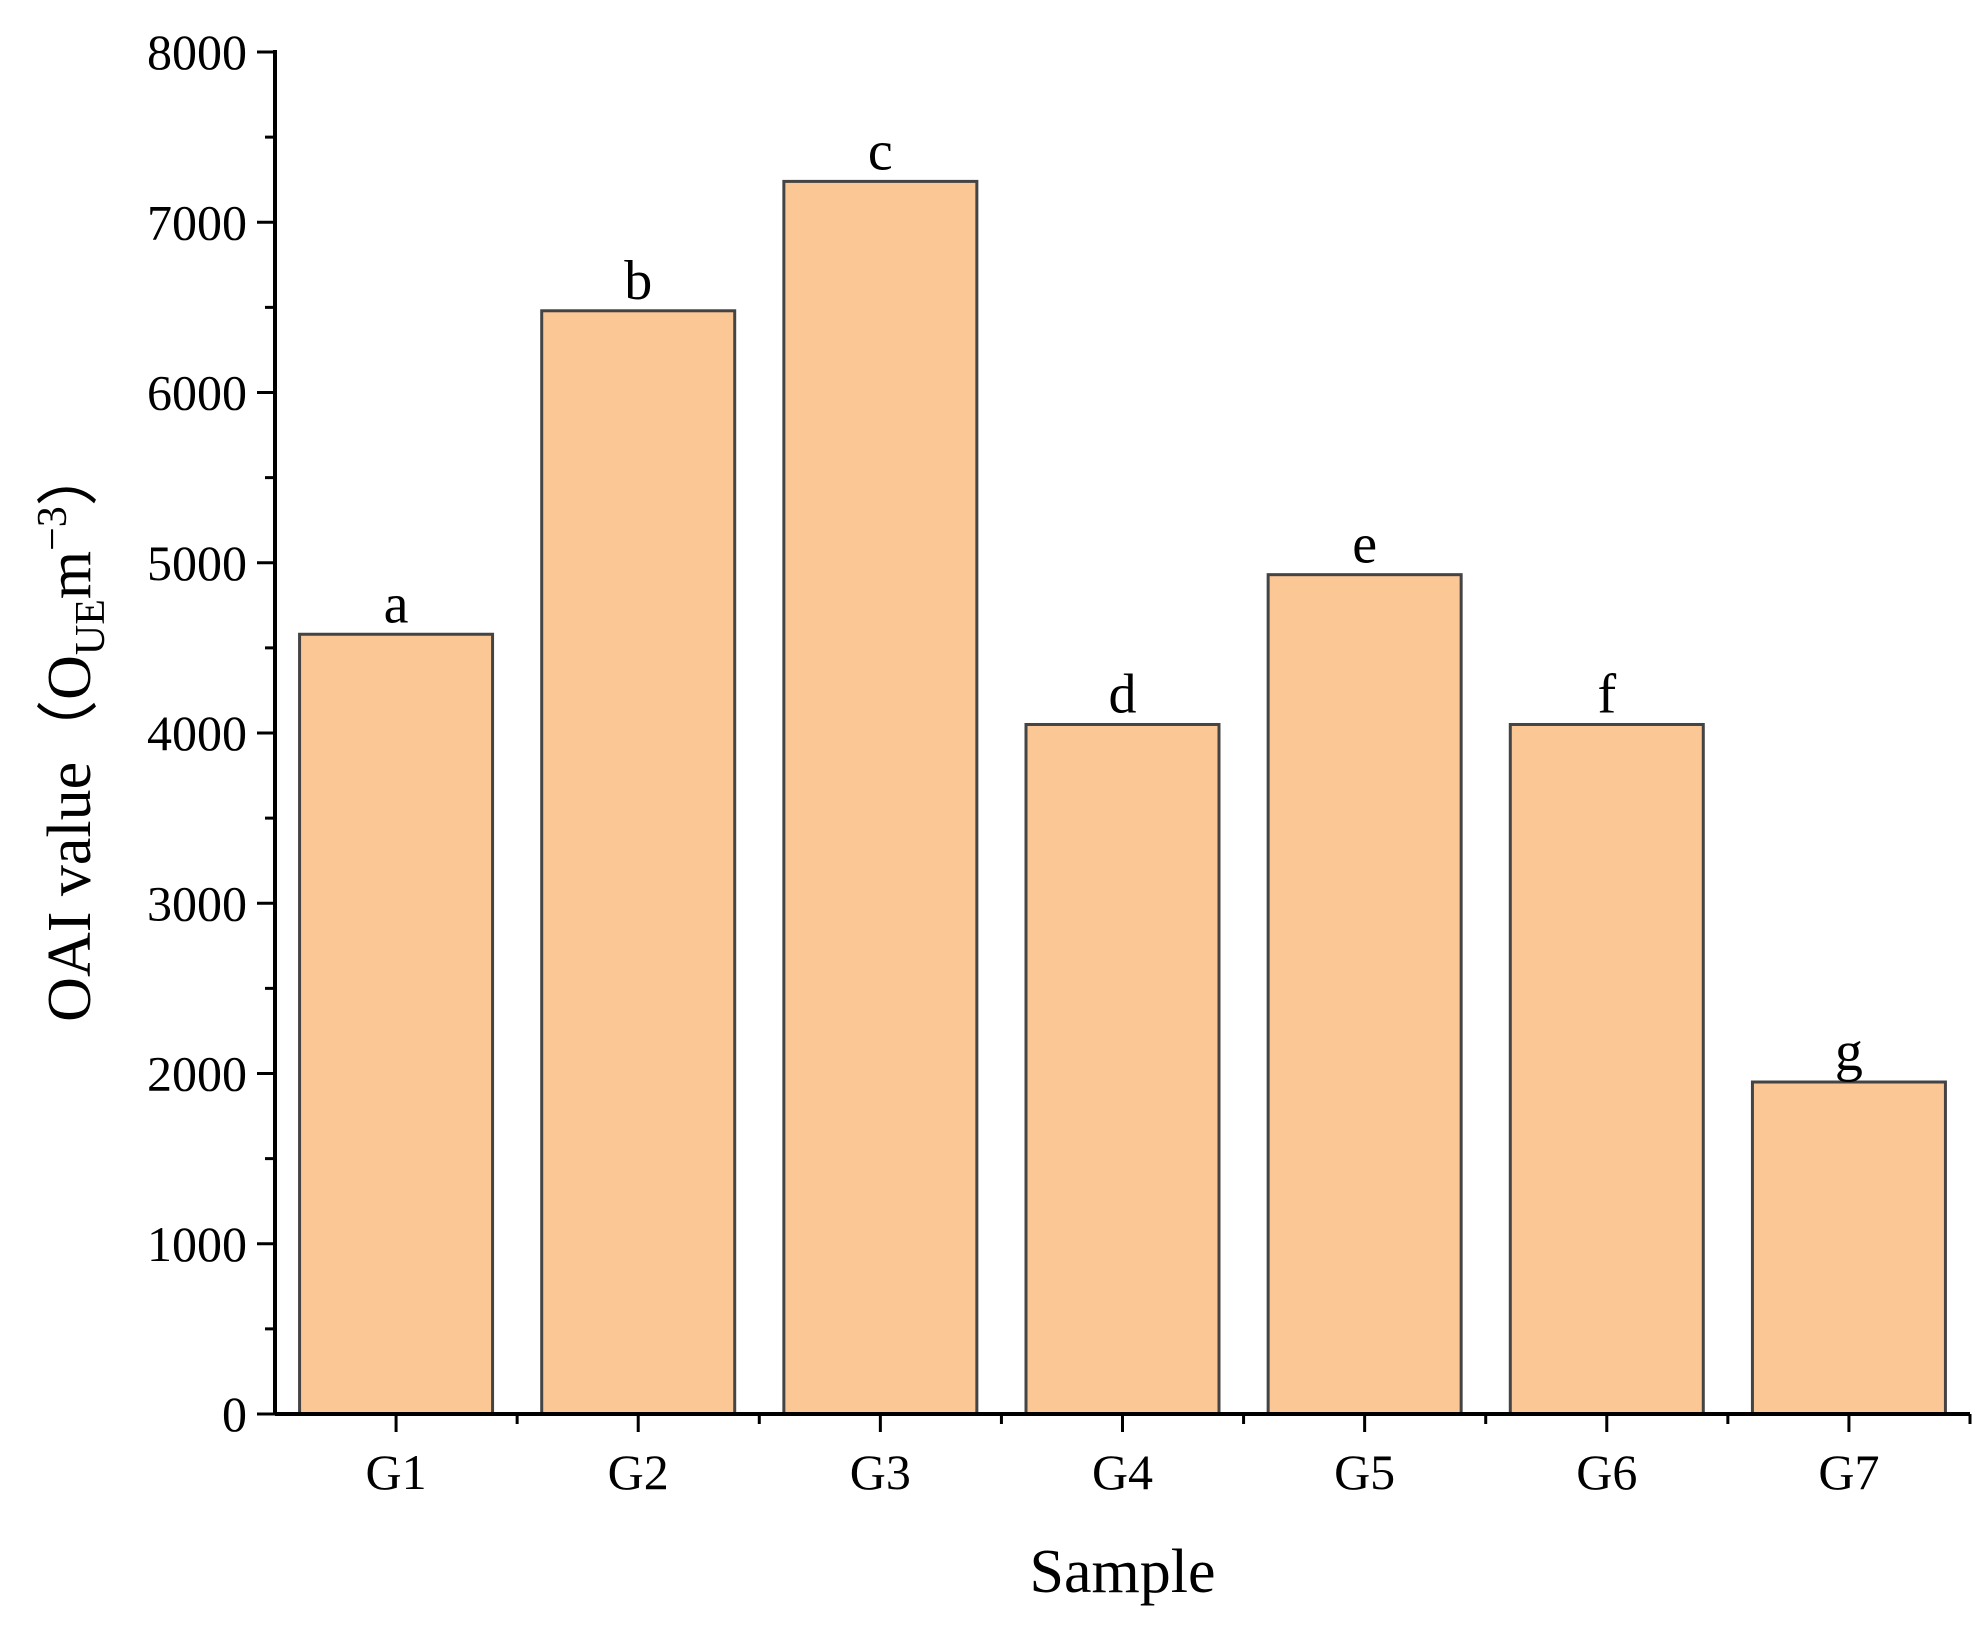  I want to click on x-tick-label-g7: G7, so click(1848, 1472).